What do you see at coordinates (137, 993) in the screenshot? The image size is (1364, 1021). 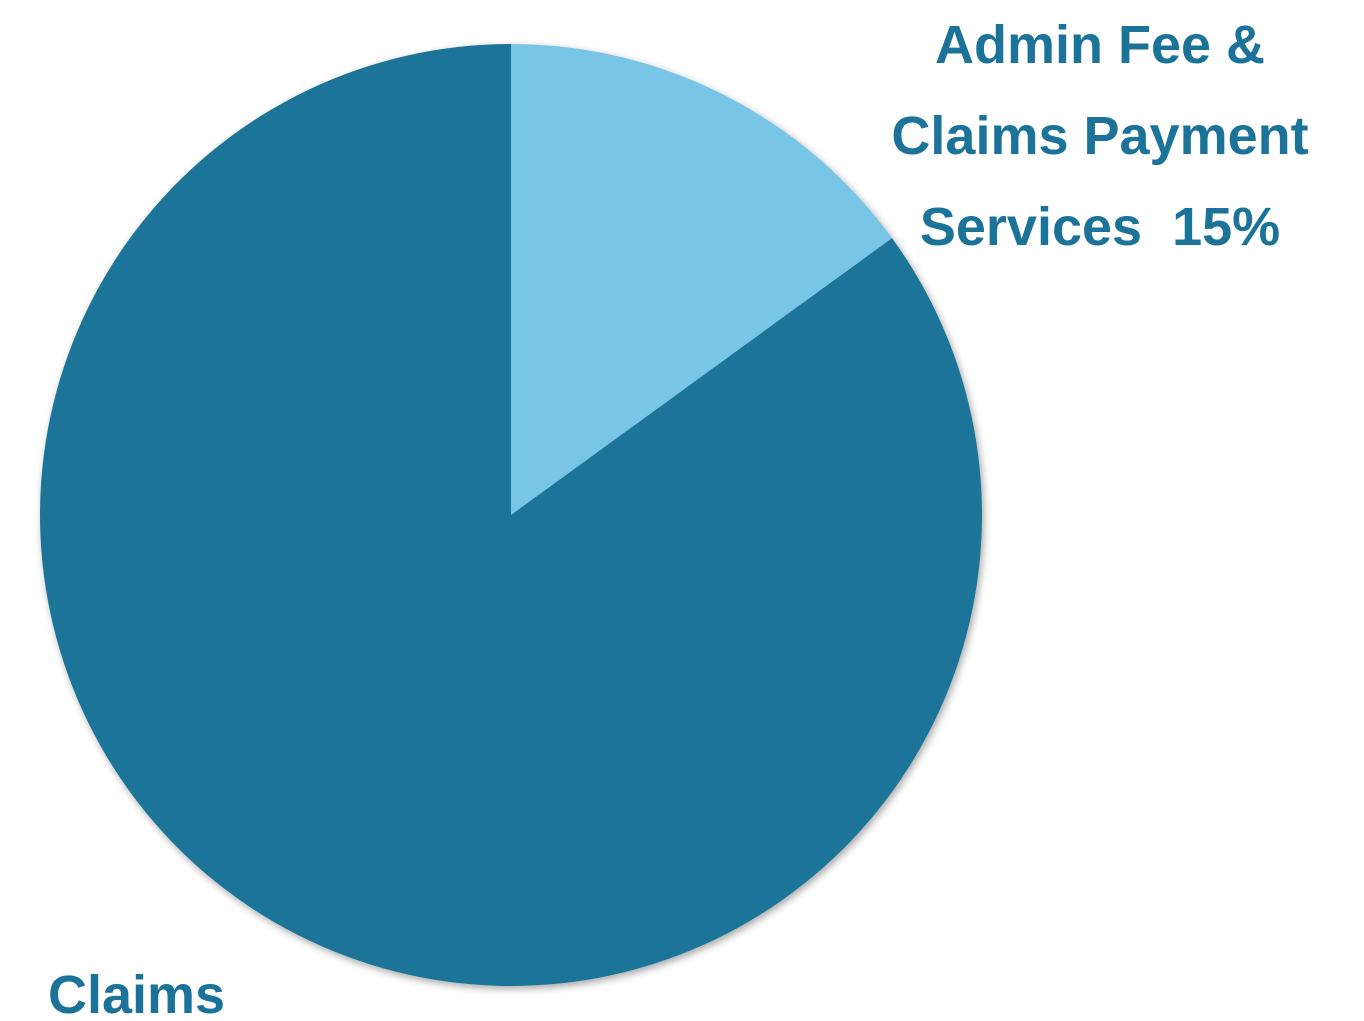 I see `category-label: Claims` at bounding box center [137, 993].